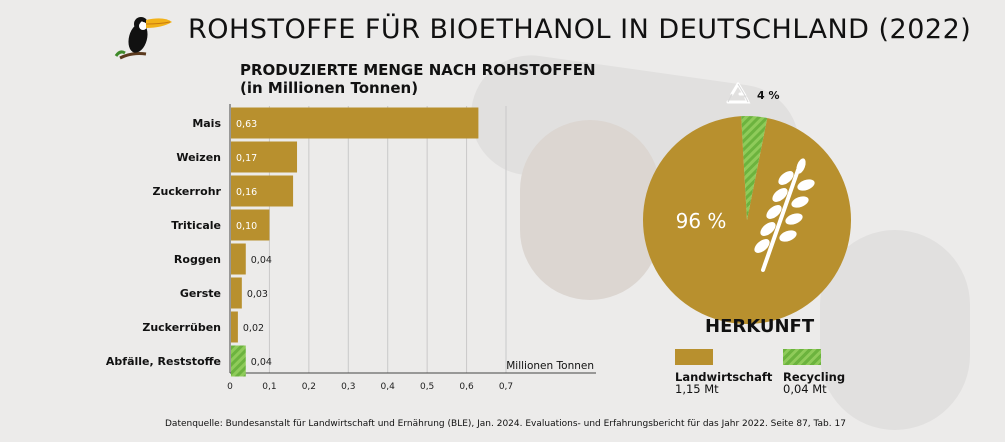 The width and height of the screenshot is (1005, 442). I want to click on x-tick-label: 0,7, so click(506, 387).